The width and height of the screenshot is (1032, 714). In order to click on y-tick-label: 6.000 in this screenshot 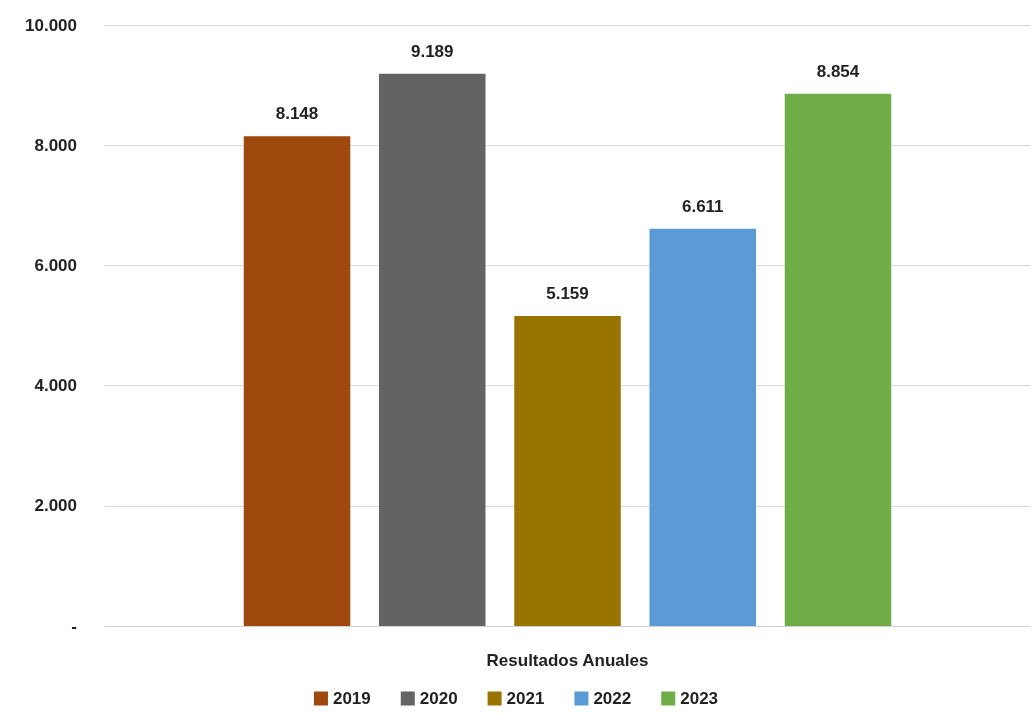, I will do `click(55, 265)`.